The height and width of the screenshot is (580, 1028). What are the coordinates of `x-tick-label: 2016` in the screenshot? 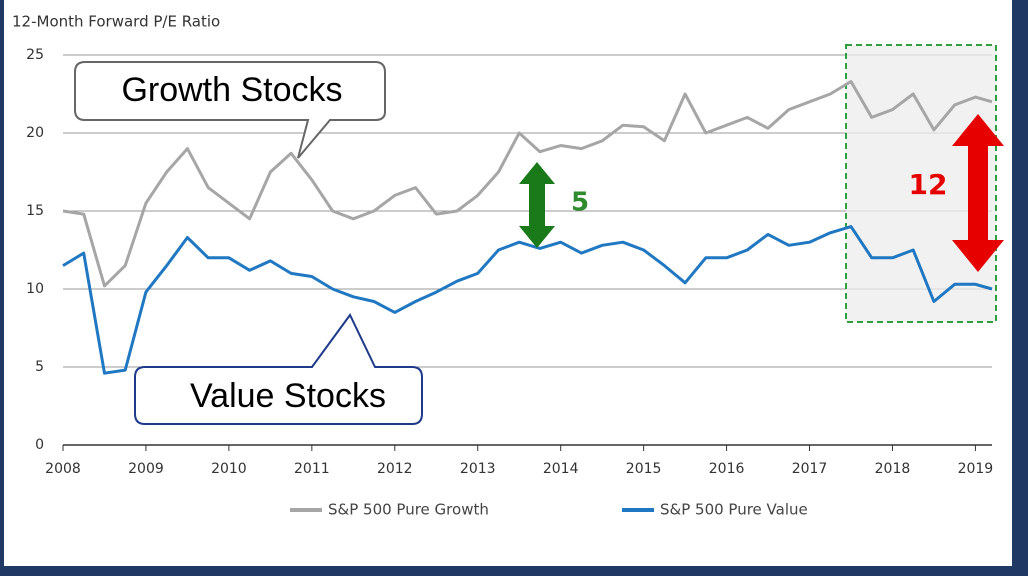 It's located at (727, 469).